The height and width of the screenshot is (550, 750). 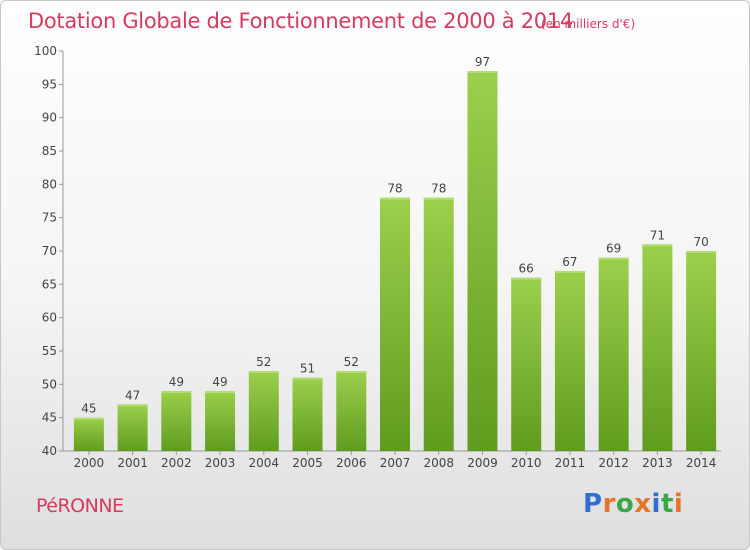 I want to click on bar-2002, so click(x=176, y=421).